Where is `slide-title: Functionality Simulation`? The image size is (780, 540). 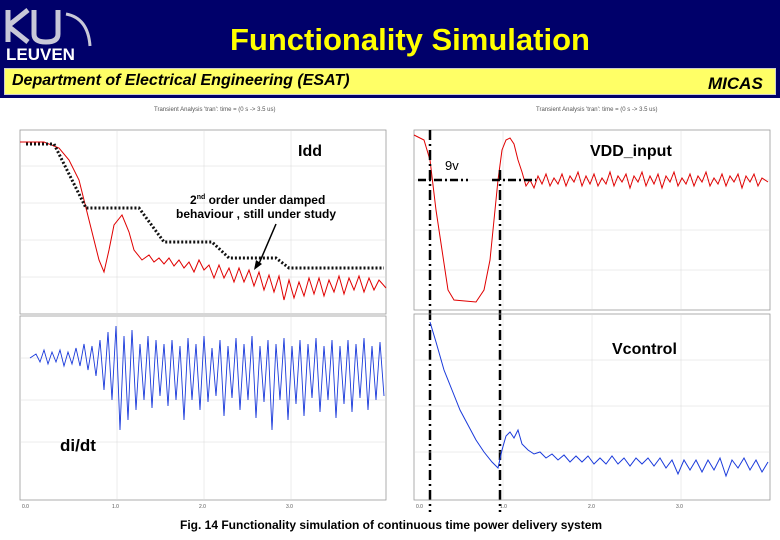
slide-title: Functionality Simulation is located at coordinates (410, 39).